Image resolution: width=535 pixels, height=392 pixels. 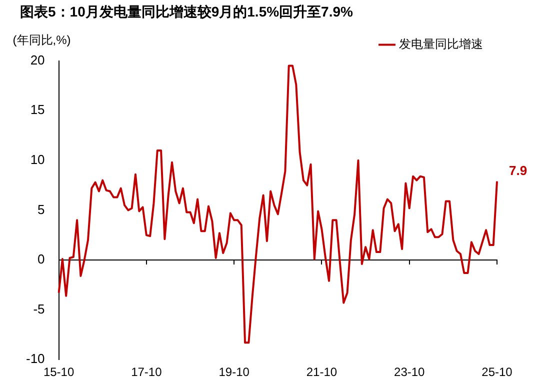 What do you see at coordinates (41, 40) in the screenshot?
I see `y-axis-title: (年同比,%)` at bounding box center [41, 40].